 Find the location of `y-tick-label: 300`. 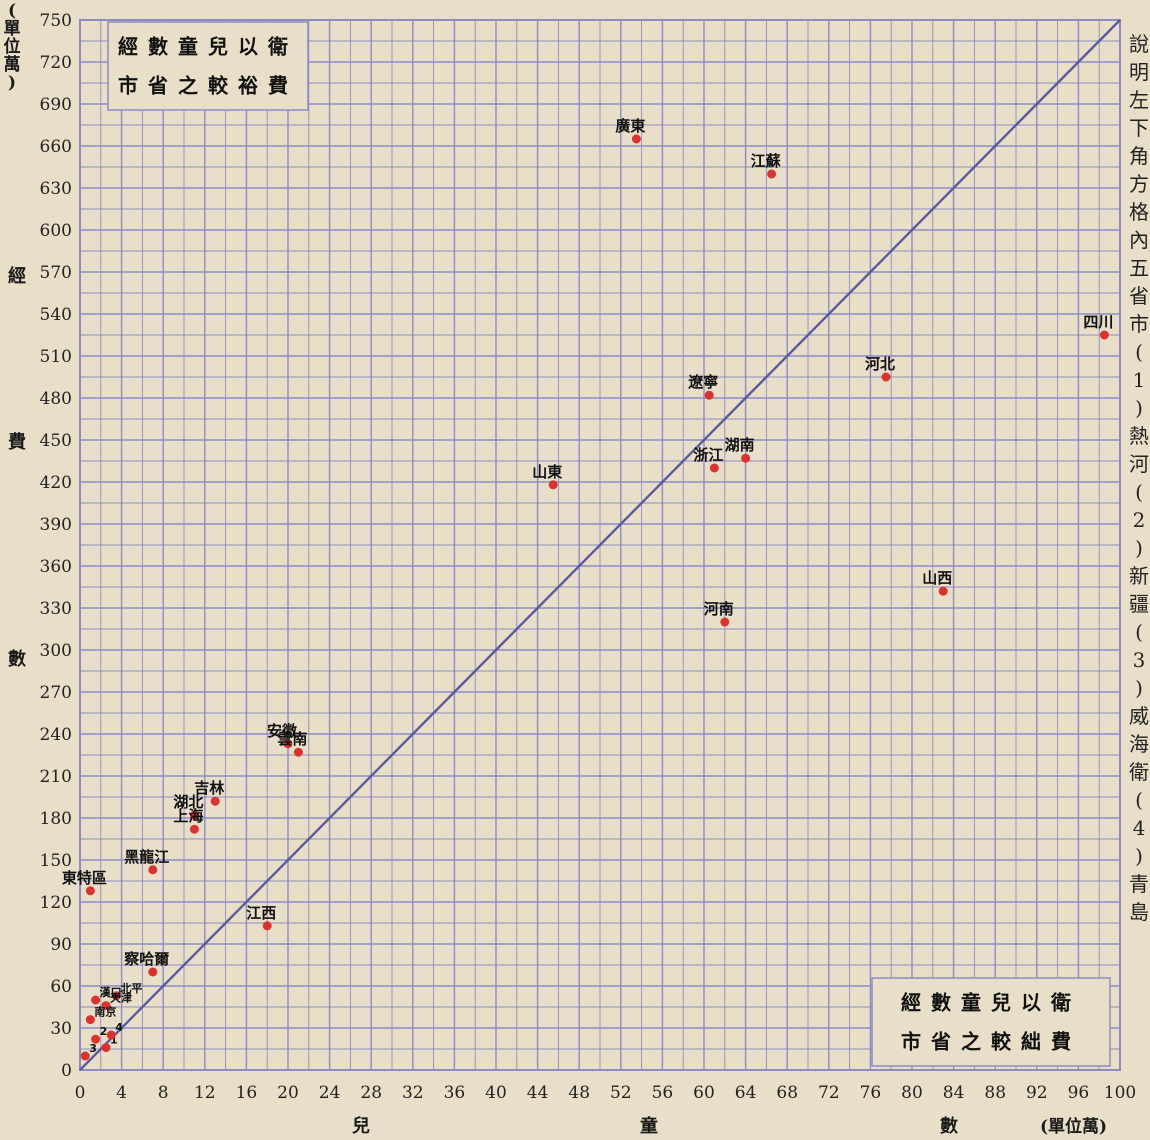

y-tick-label: 300 is located at coordinates (56, 651).